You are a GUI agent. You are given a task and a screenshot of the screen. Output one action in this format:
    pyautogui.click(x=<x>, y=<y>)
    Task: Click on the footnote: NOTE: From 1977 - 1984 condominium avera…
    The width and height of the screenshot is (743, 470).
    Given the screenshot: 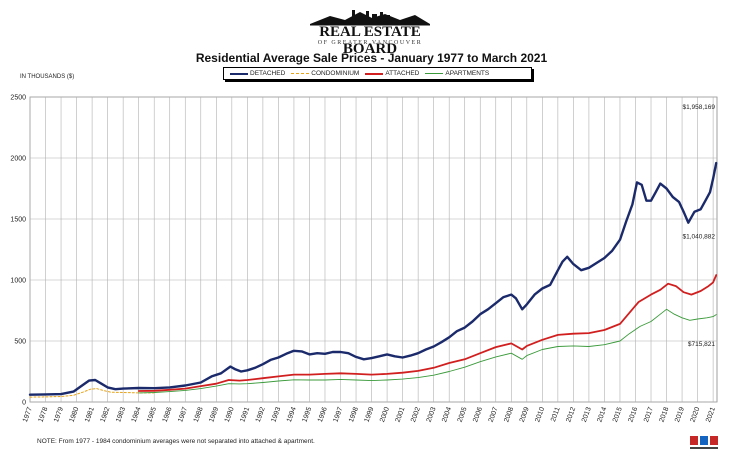 What is the action you would take?
    pyautogui.click(x=176, y=441)
    